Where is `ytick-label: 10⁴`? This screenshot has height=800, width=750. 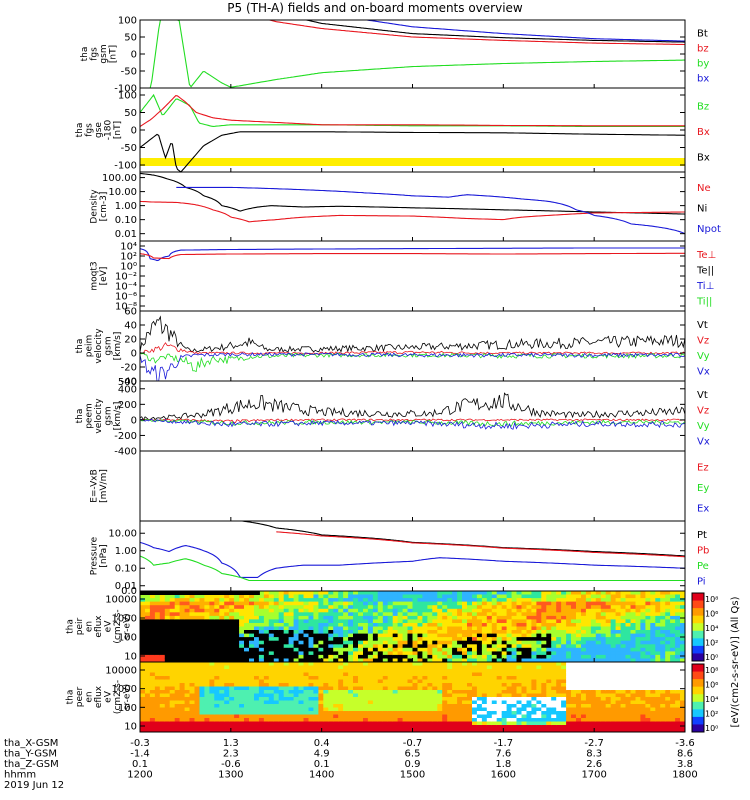
ytick-label: 10⁴ is located at coordinates (128, 247).